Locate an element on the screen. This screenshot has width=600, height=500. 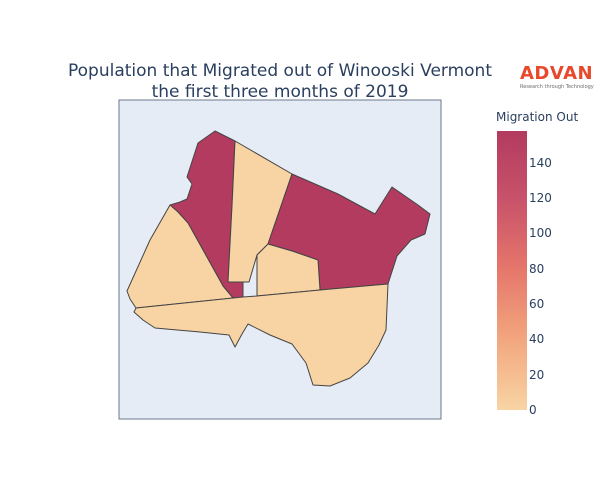
advan-logo: ADVAN Research through Technology is located at coordinates (560, 77).